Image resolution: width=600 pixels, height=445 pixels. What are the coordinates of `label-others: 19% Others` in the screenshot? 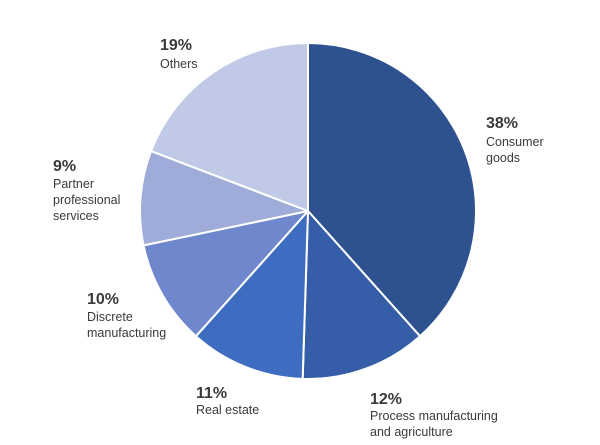 It's located at (179, 54).